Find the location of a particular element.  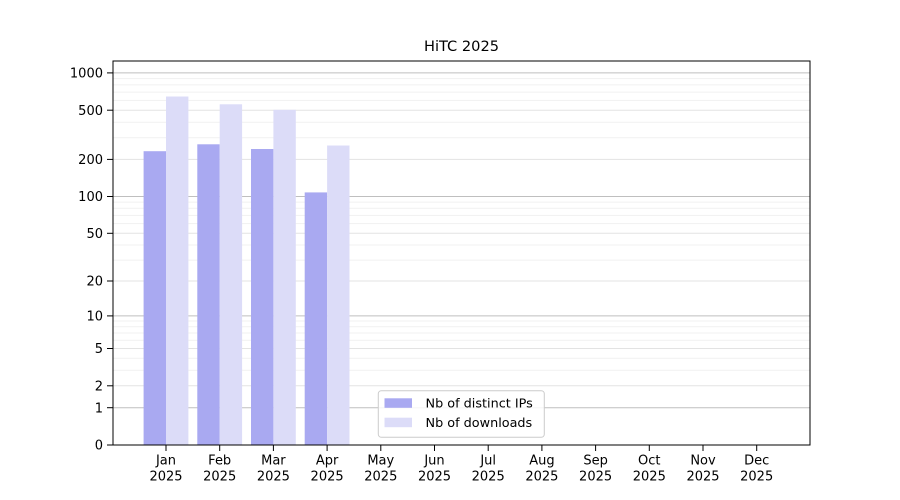

x-tick-month: Jun is located at coordinates (433, 461).